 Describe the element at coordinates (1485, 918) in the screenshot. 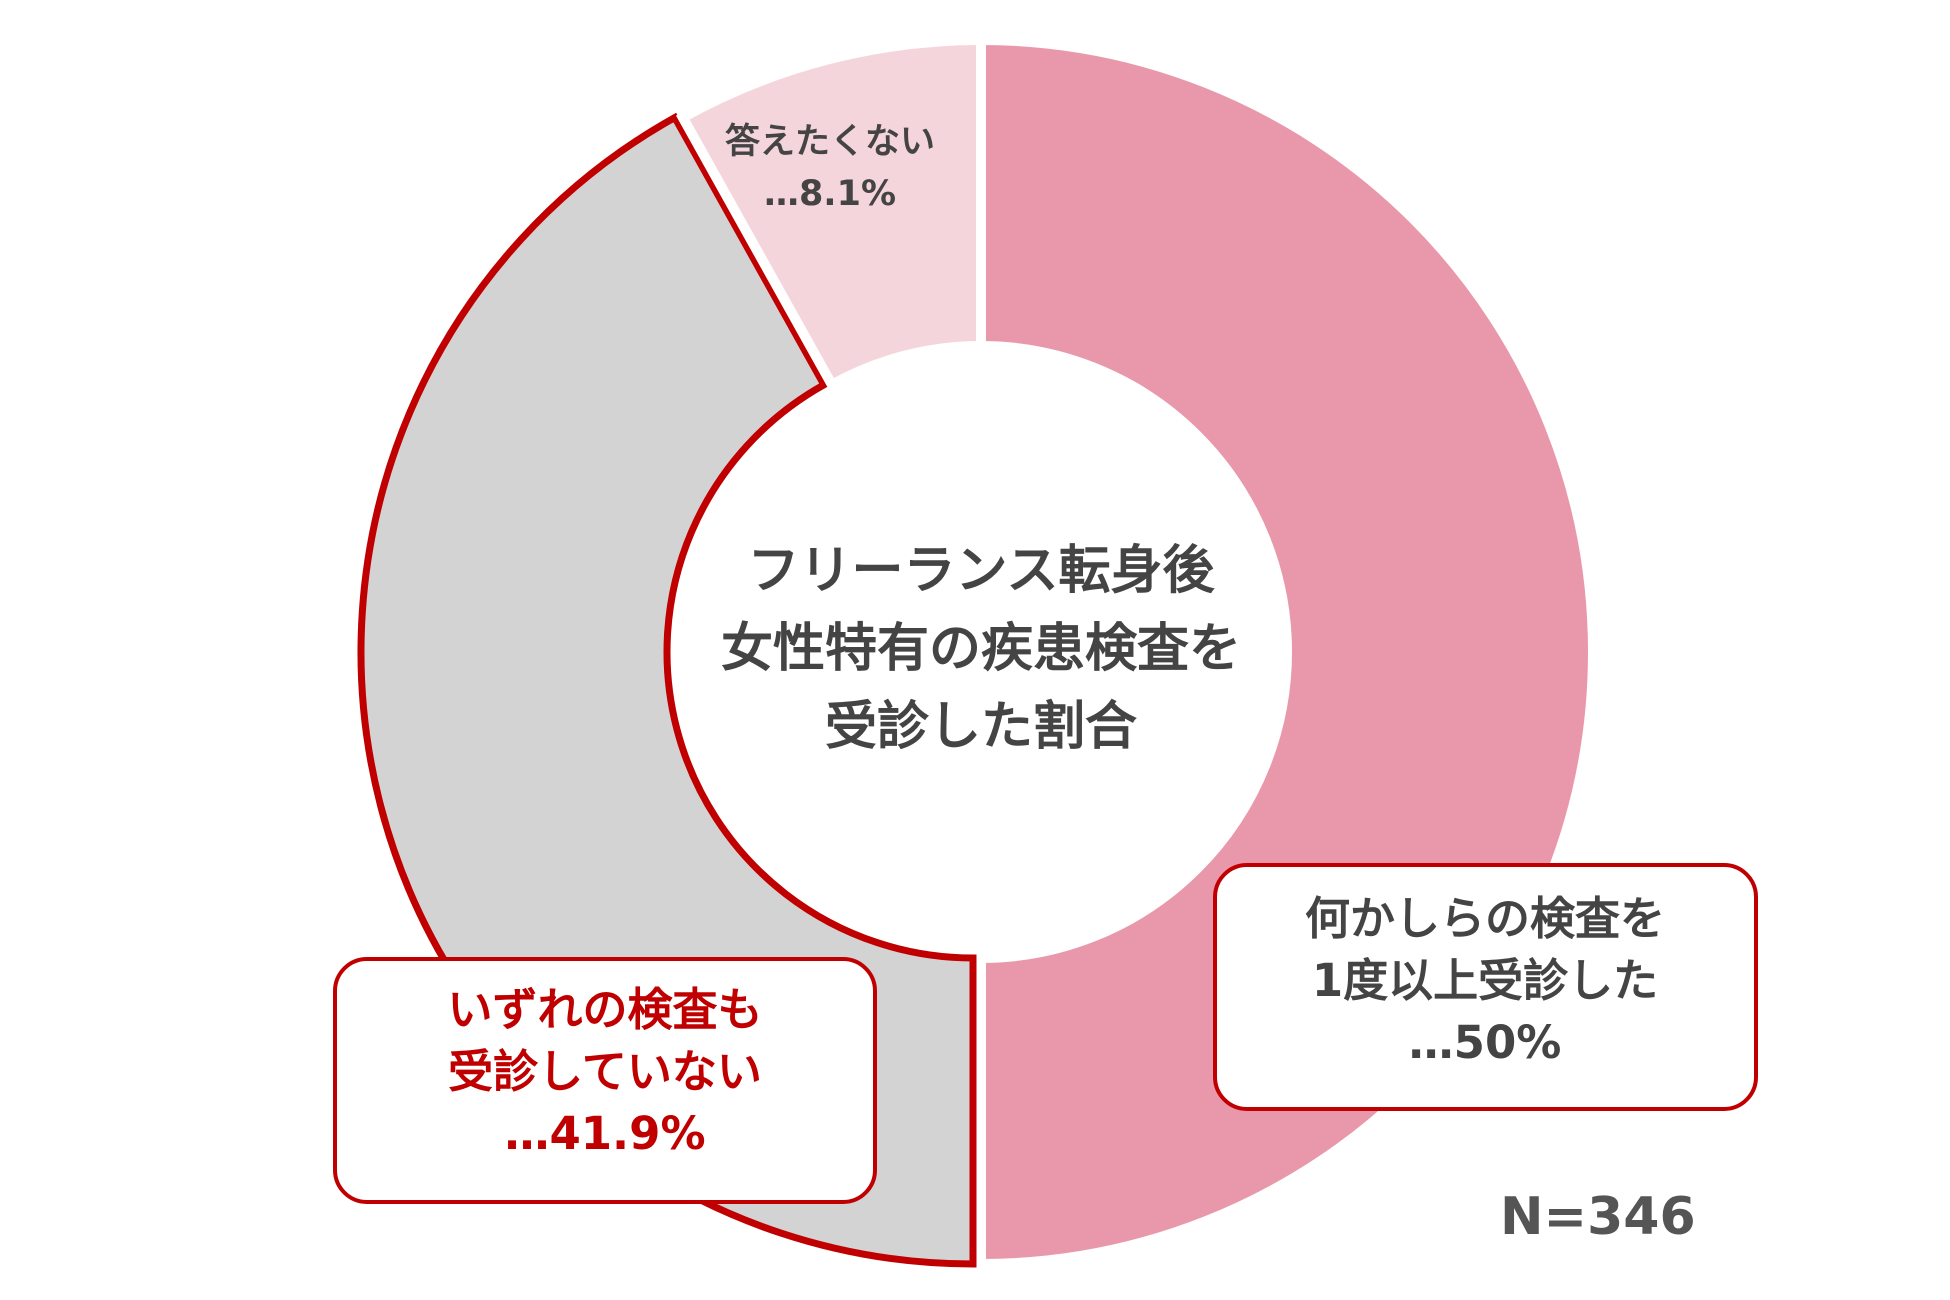

I see `category-label: 何かしらの検査を` at that location.